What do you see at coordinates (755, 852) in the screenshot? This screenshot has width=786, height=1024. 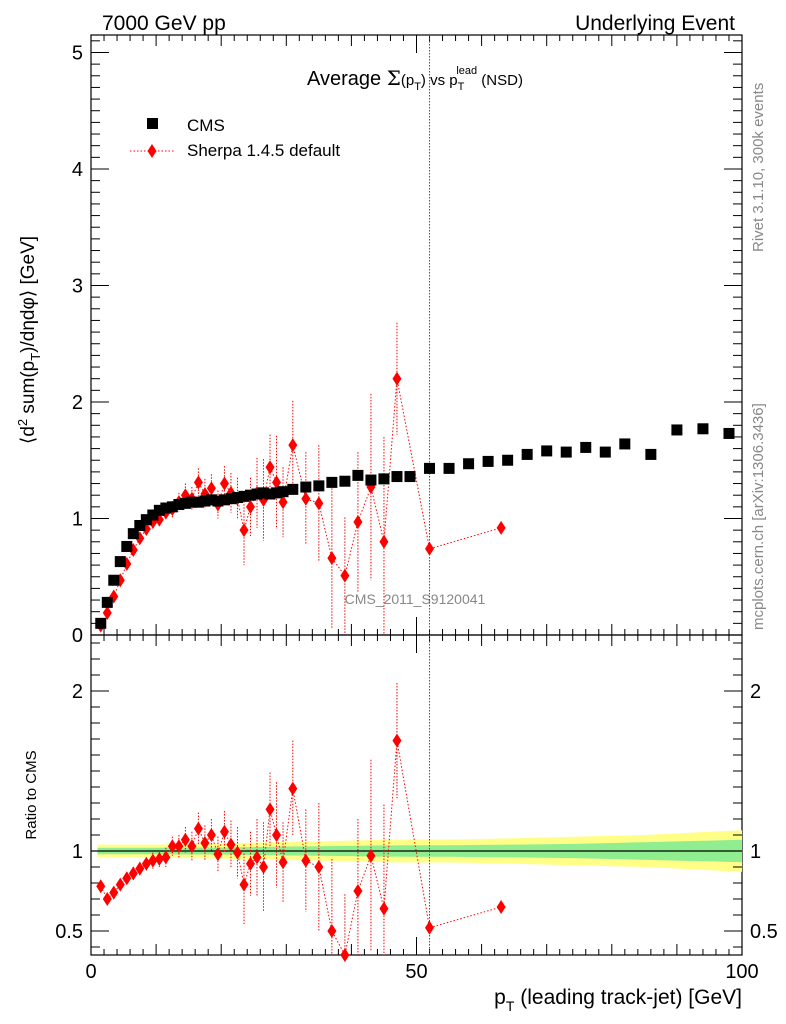 I see `y-tick-label-right: 1` at bounding box center [755, 852].